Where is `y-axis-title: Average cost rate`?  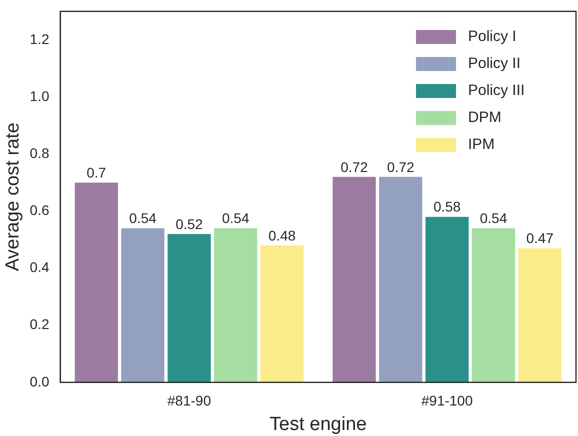
y-axis-title: Average cost rate is located at coordinates (13, 197).